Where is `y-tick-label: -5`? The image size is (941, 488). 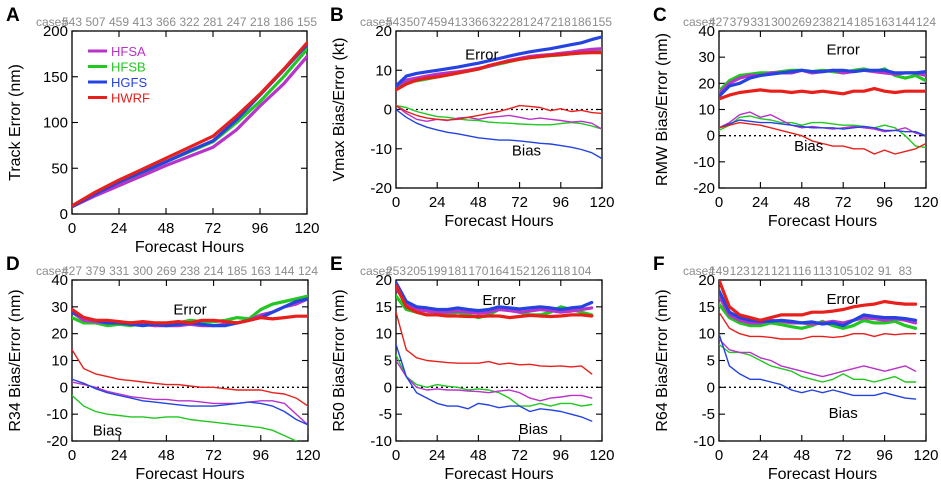
y-tick-label: -5 is located at coordinates (385, 414).